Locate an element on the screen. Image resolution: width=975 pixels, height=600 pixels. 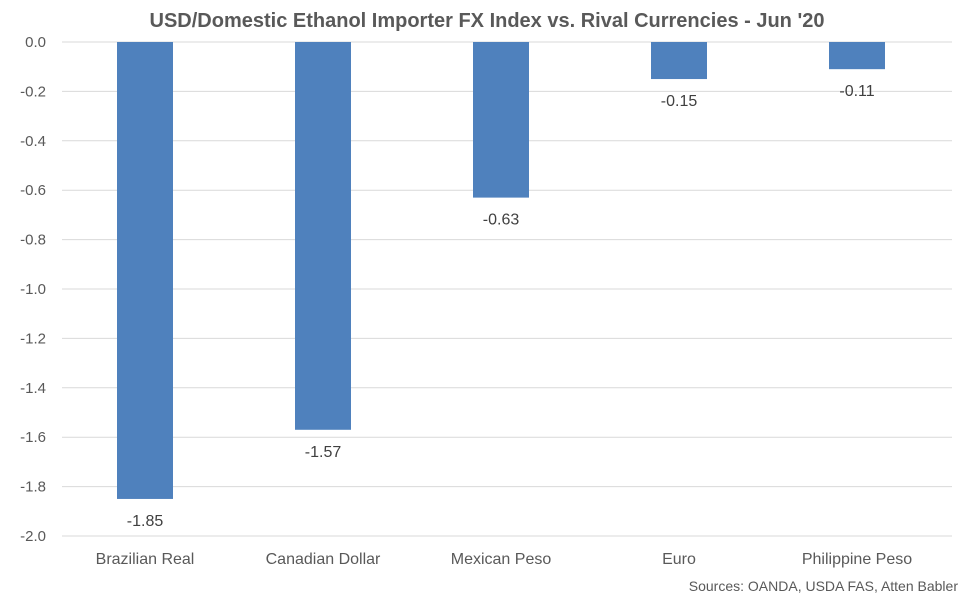
y-tick-label: -0.2 is located at coordinates (33, 91).